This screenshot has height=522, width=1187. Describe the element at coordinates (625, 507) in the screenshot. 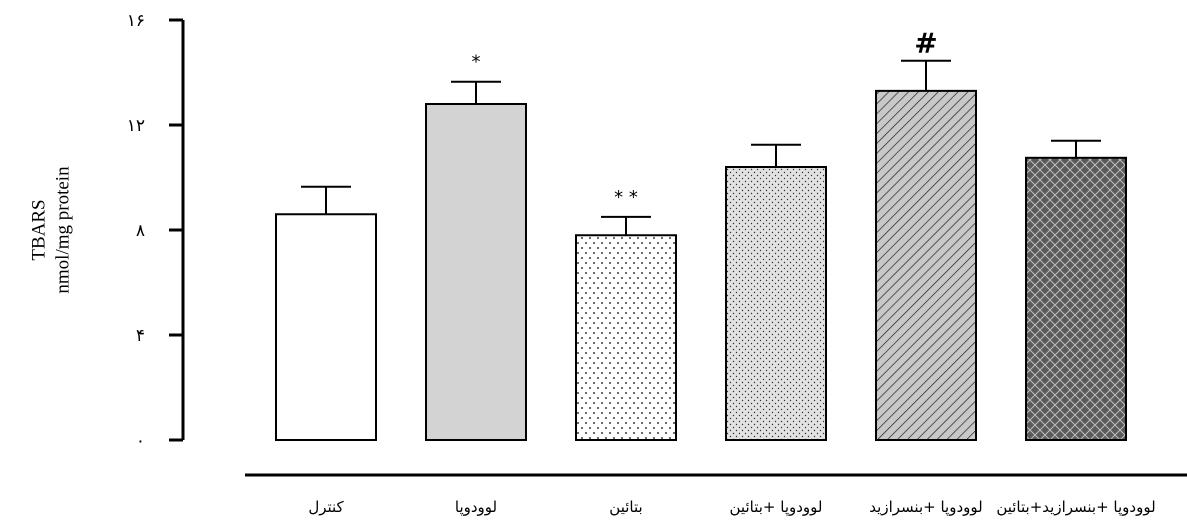

I see `category-label: بتائین` at that location.